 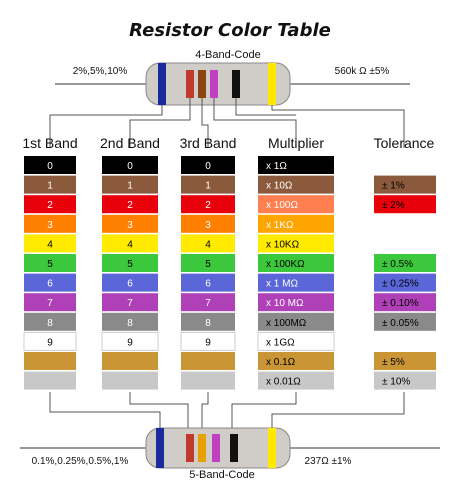 I want to click on band1-label: 1, so click(x=50, y=186).